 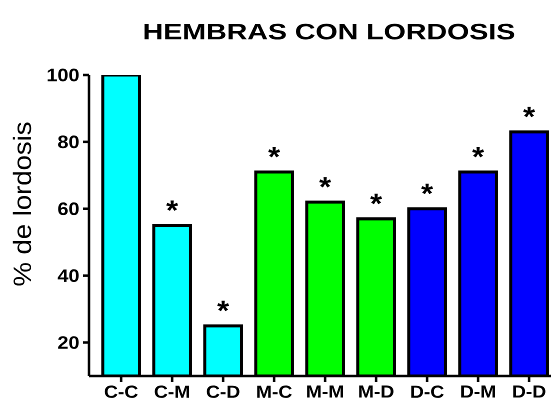 What do you see at coordinates (68, 142) in the screenshot?
I see `y-tick-label: 80` at bounding box center [68, 142].